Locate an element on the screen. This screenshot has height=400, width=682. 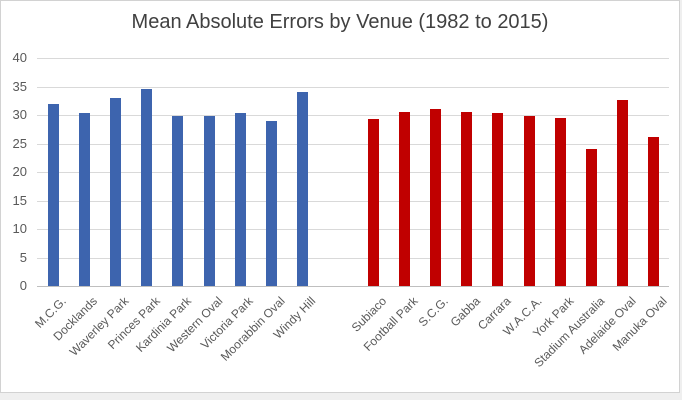
y-axis-tick-label: 25 is located at coordinates (19, 143).